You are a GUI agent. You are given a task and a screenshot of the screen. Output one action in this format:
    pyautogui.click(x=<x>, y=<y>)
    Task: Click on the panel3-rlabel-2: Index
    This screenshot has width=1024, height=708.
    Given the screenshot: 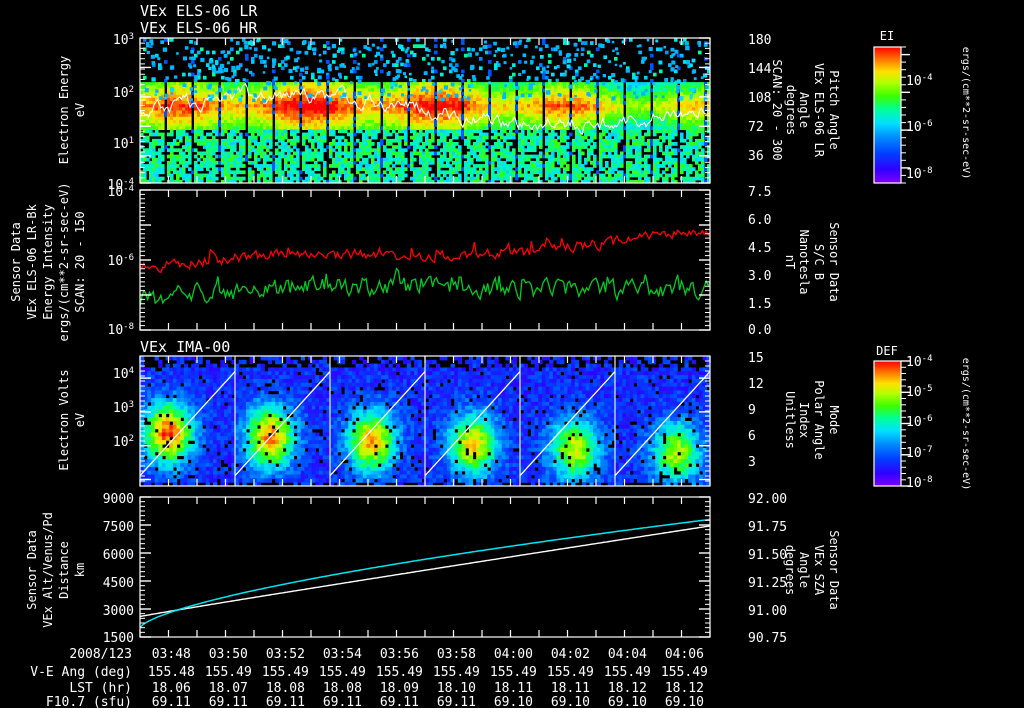 What is the action you would take?
    pyautogui.click(x=804, y=420)
    